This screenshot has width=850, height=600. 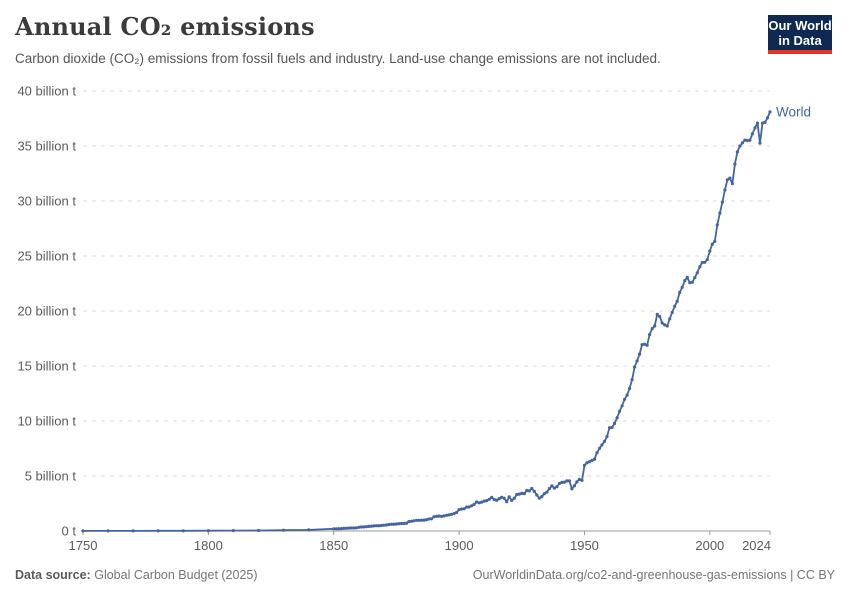 I want to click on world-series-label: World, so click(x=793, y=111).